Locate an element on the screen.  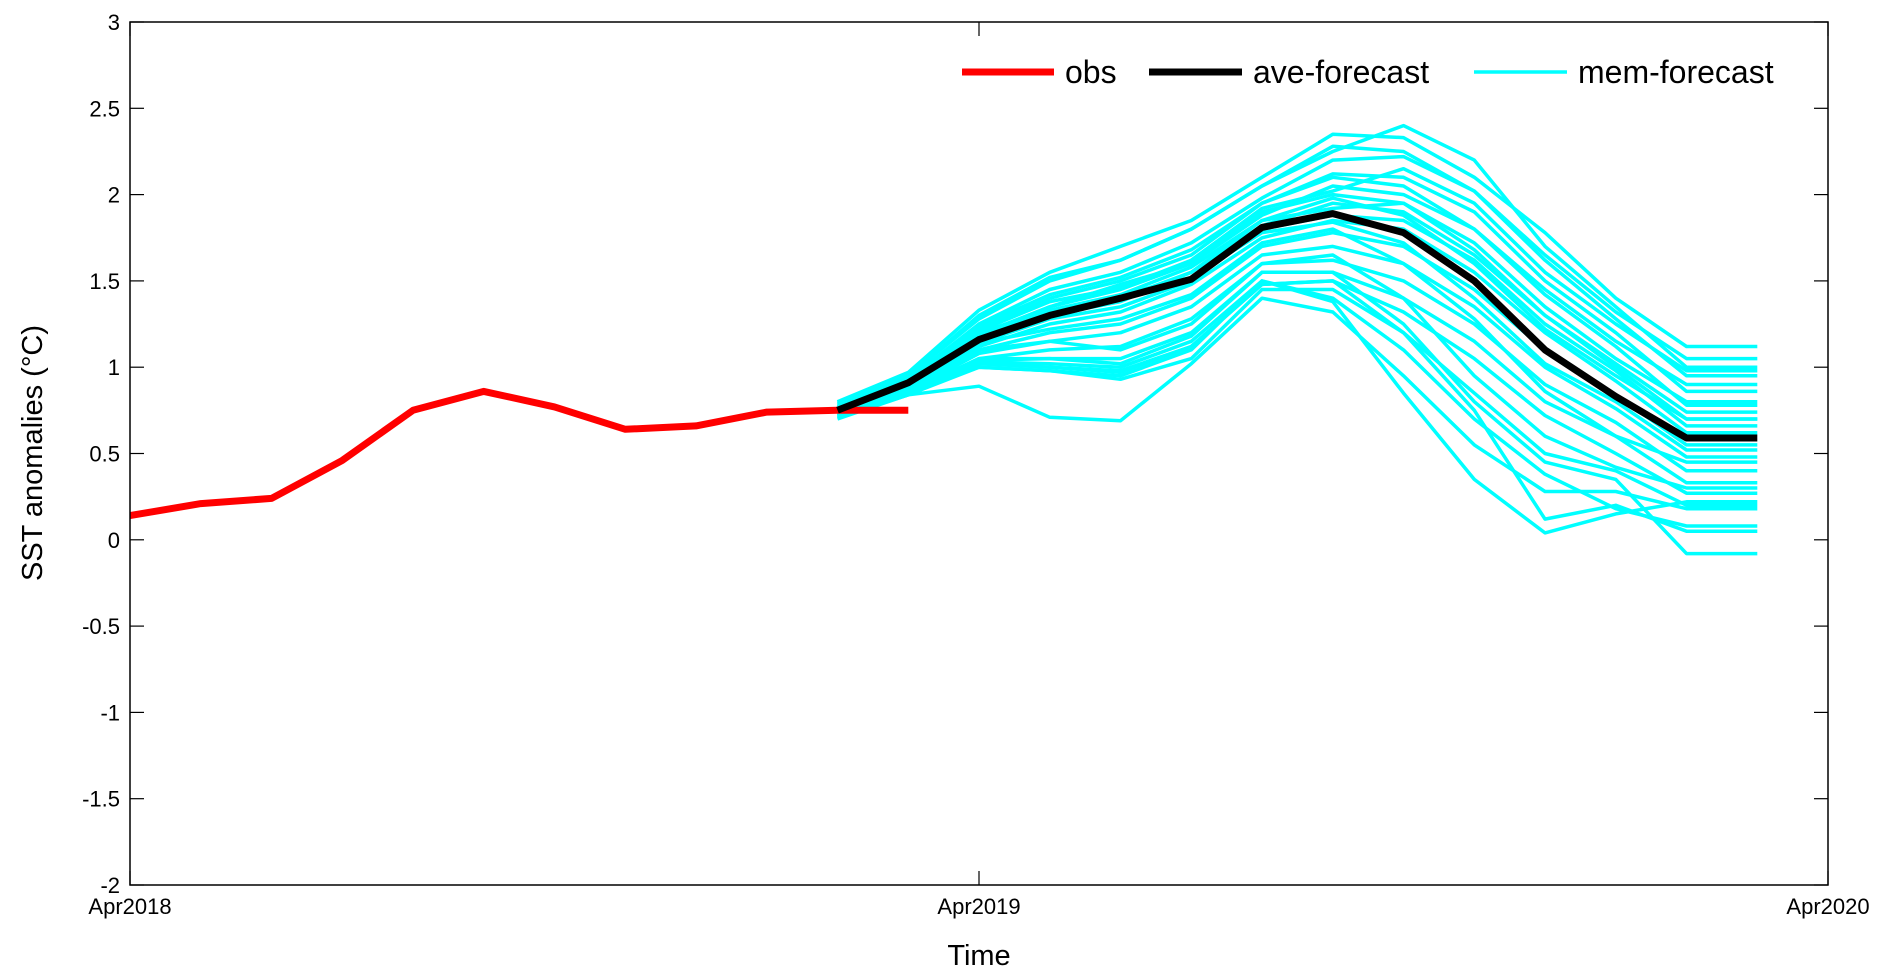
x-tick-label: Apr2020 is located at coordinates (1827, 906).